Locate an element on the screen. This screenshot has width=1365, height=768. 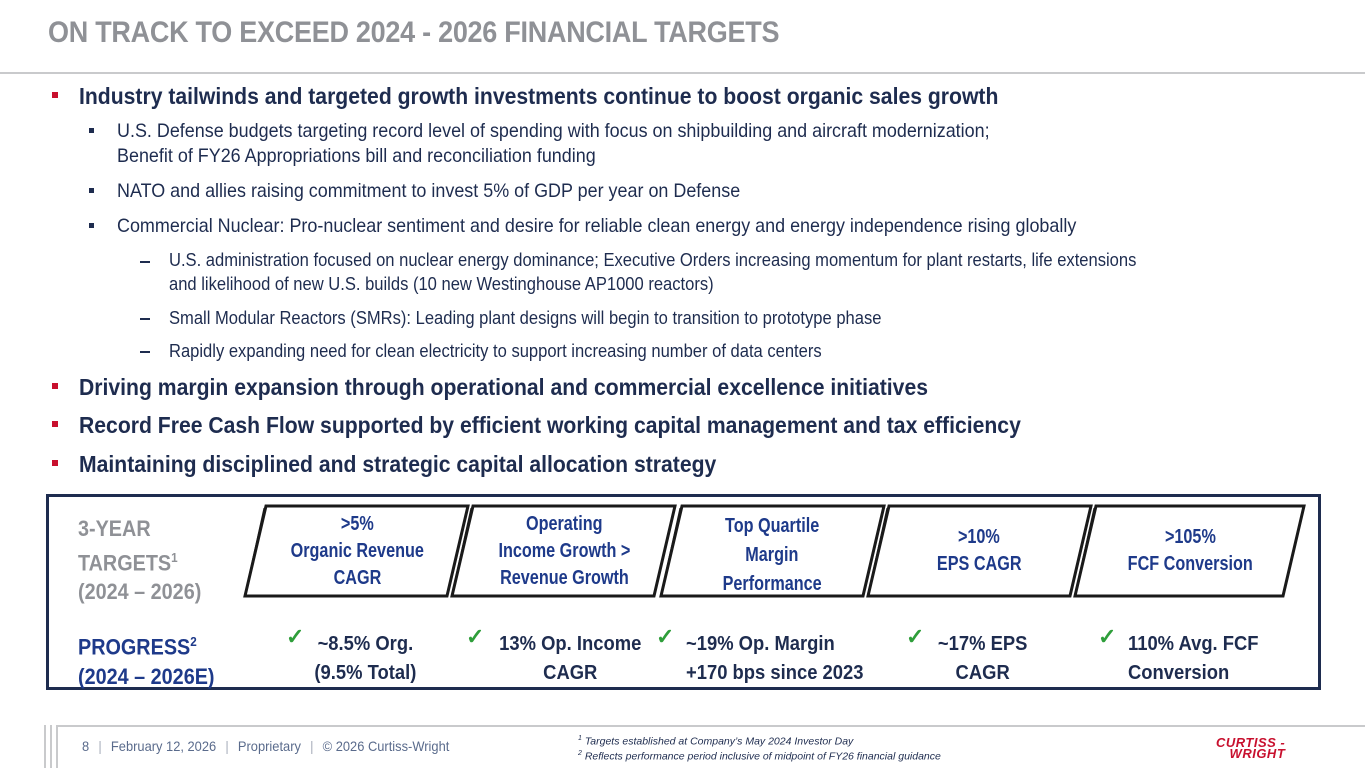
progress-operating-income: 13% Op. Income CAGR is located at coordinates (570, 659).